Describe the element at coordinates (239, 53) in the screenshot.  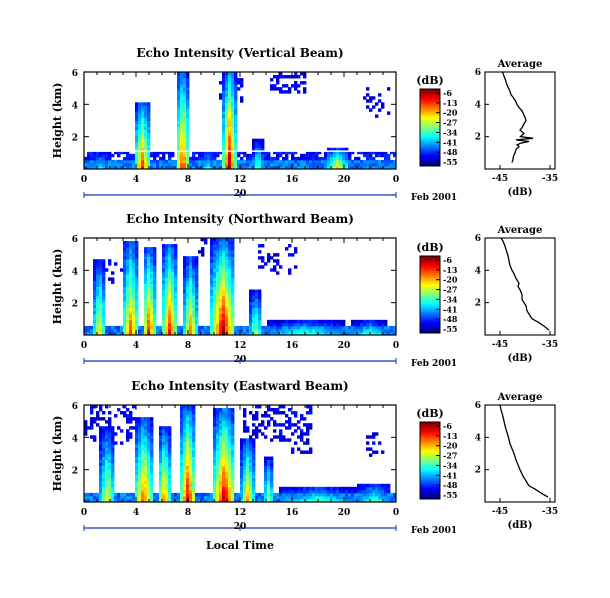
I see `panel-title: Echo Intensity (Vertical Beam)` at that location.